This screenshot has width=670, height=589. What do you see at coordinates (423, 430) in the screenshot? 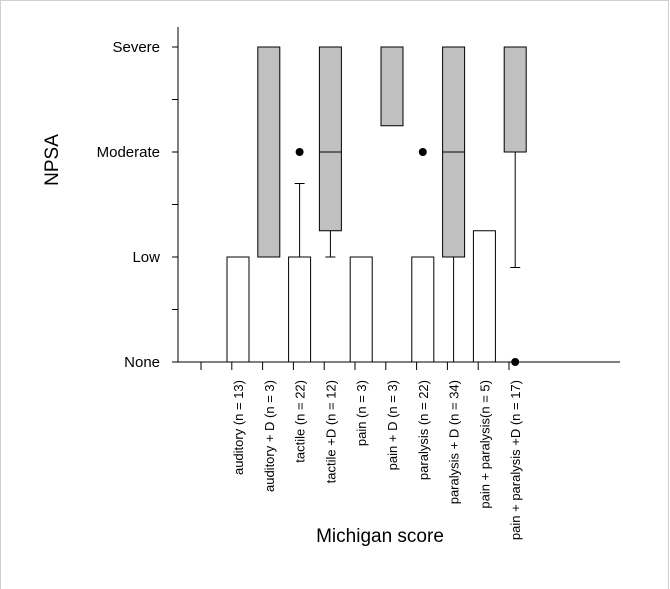
I see `x-tick-label: paralysis (n = 22)` at bounding box center [423, 430].